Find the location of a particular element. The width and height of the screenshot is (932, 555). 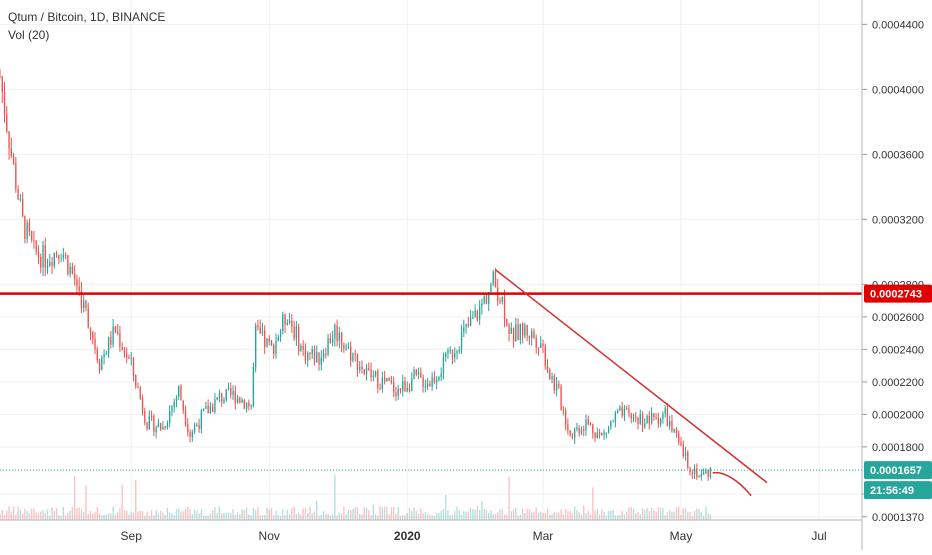

last-price-badge-text: 0.0001657 is located at coordinates (896, 471).